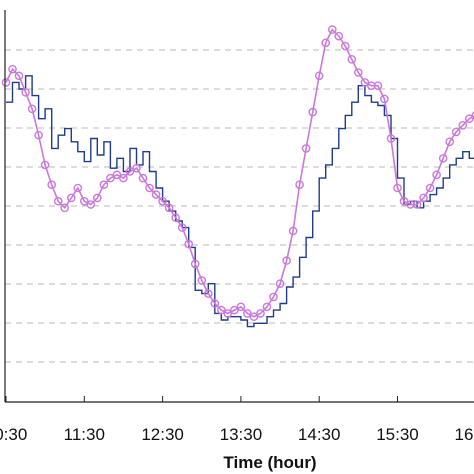 This screenshot has width=474, height=474. What do you see at coordinates (162, 434) in the screenshot?
I see `x-tick-label-2: 12:30` at bounding box center [162, 434].